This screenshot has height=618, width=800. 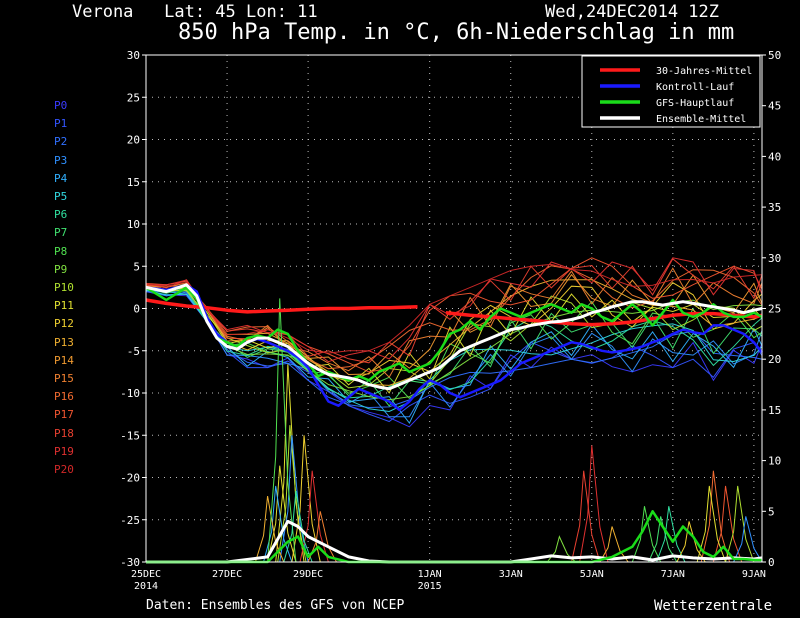 What do you see at coordinates (61, 269) in the screenshot?
I see `ensemble-member-label: P9` at bounding box center [61, 269].